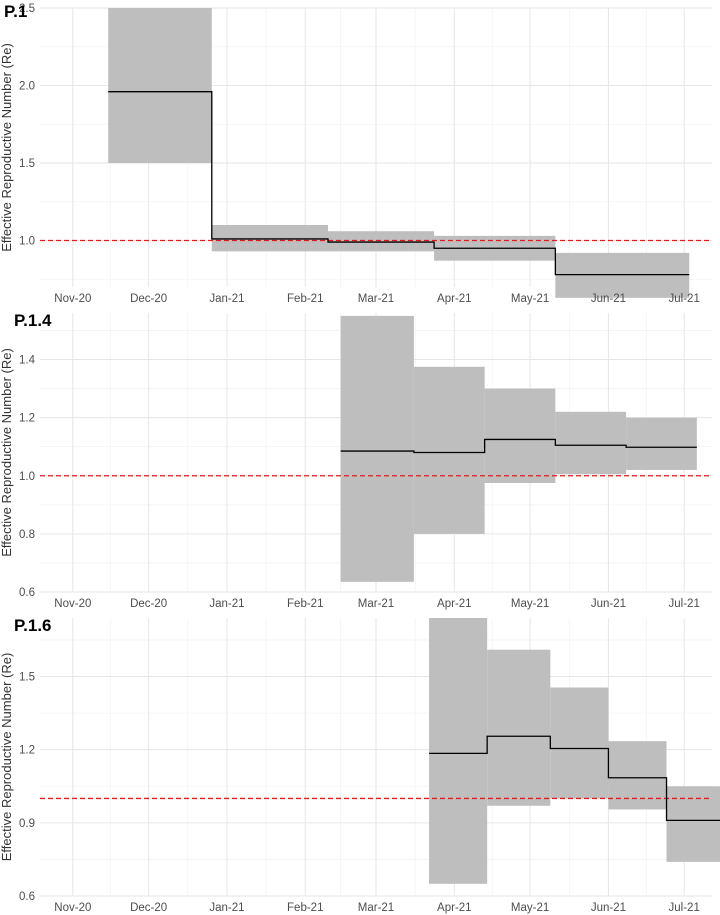 This screenshot has height=915, width=720. What do you see at coordinates (27, 361) in the screenshot?
I see `y-tick-label: 1.4` at bounding box center [27, 361].